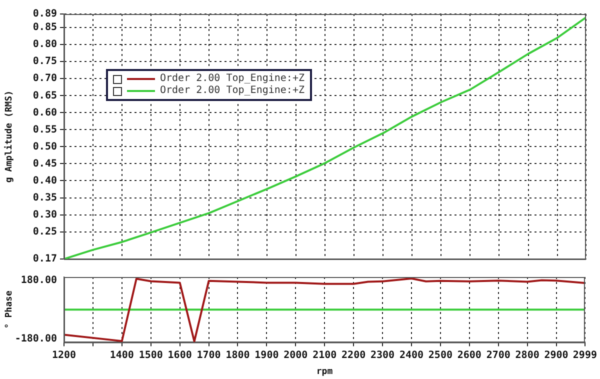 This screenshot has height=379, width=600. I want to click on y-tick-label: 0.60, so click(44, 112).